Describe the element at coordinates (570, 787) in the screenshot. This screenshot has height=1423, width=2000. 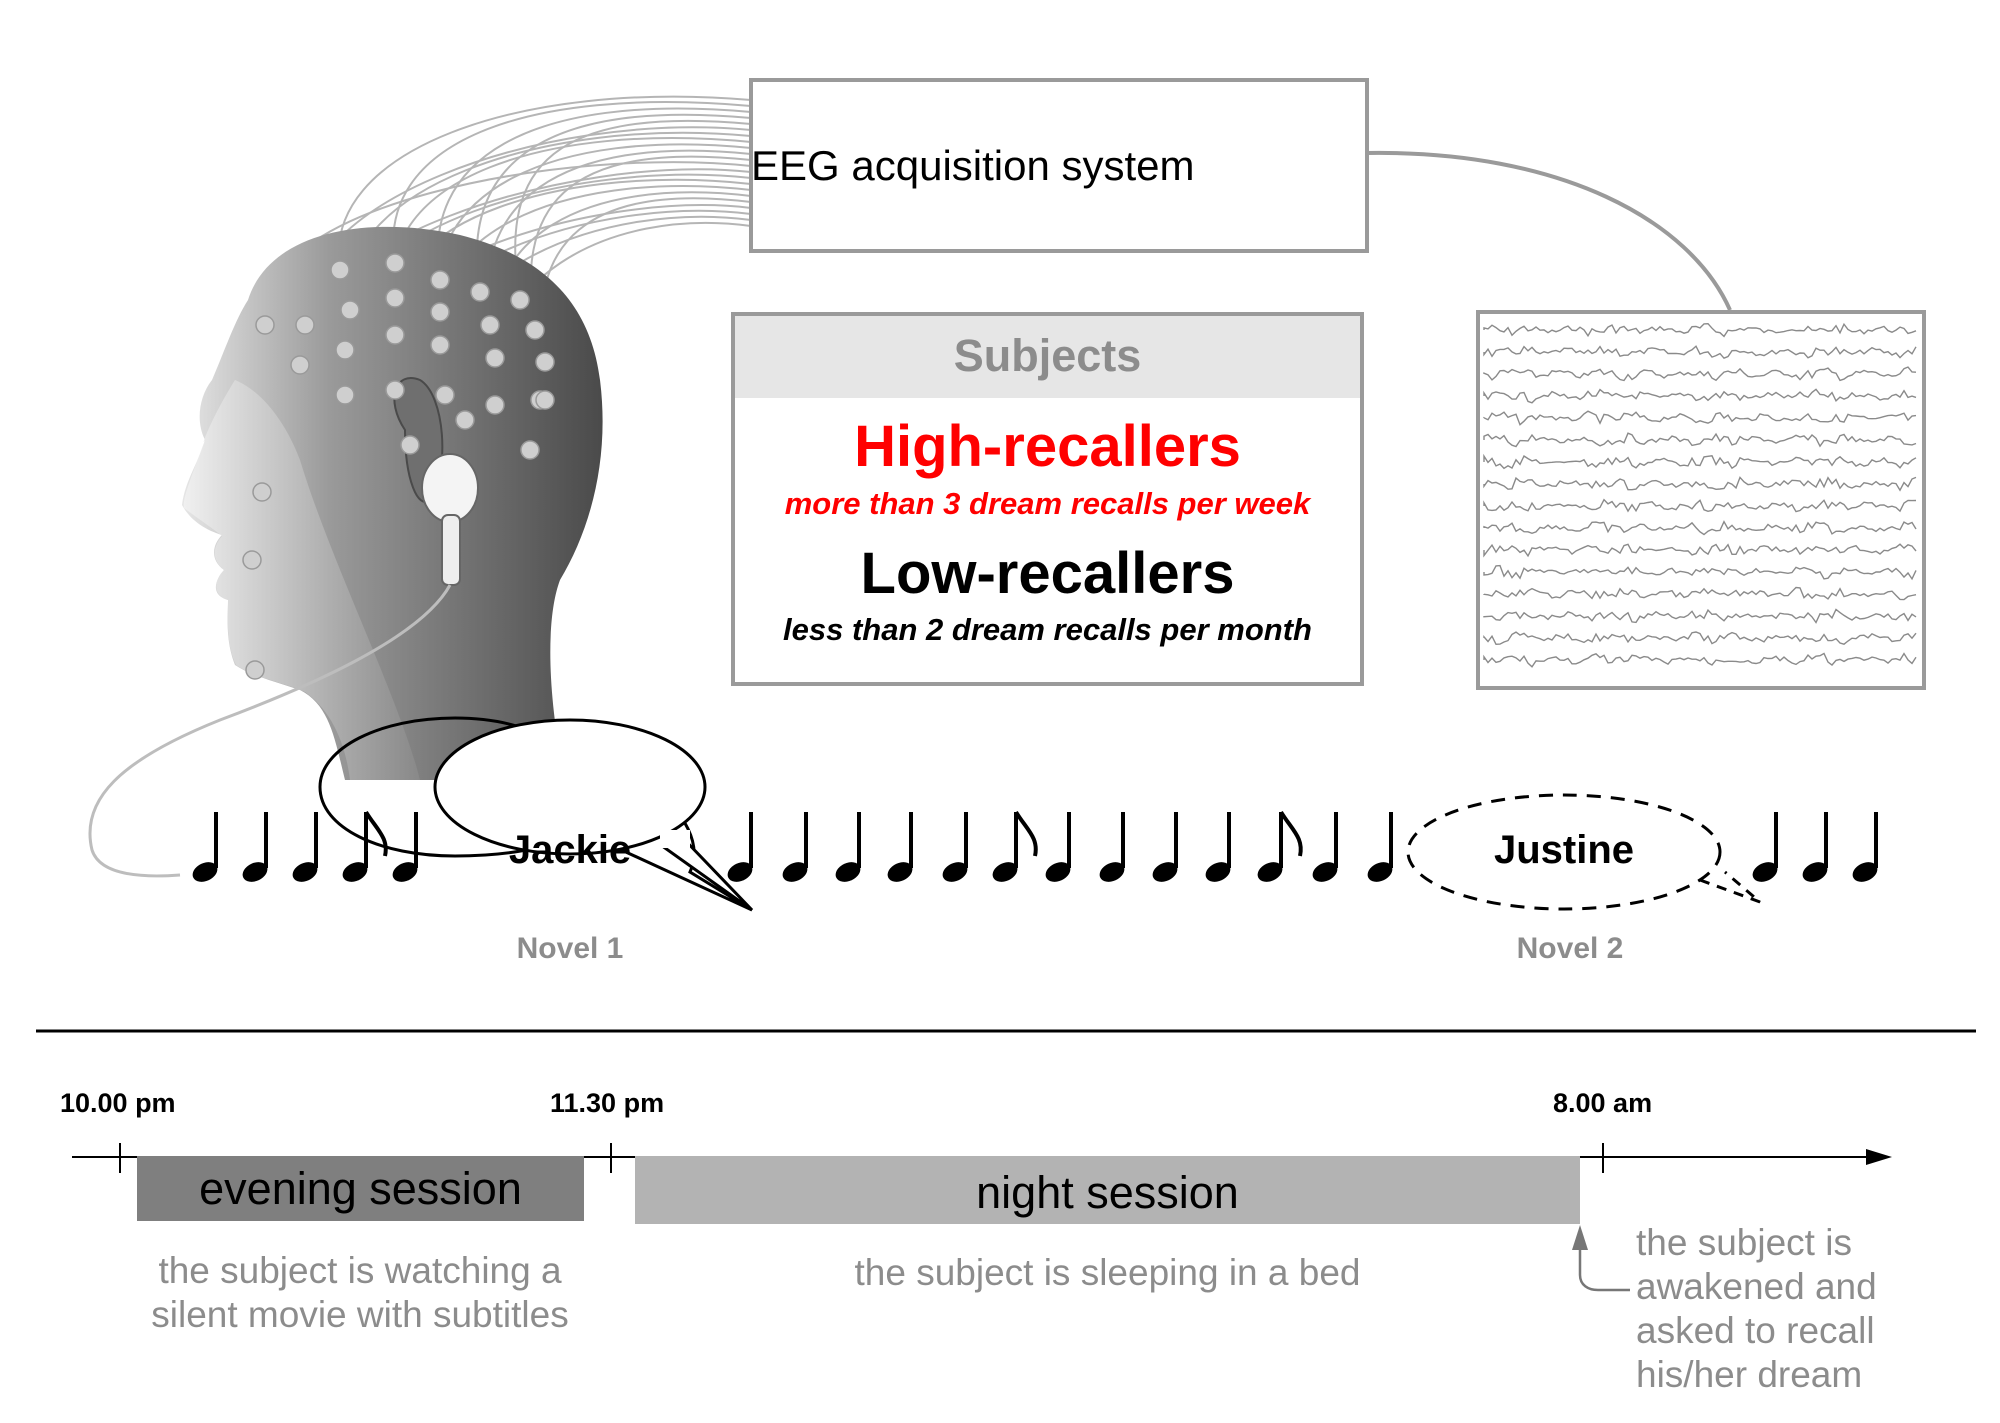
I see `bubble-jackie` at that location.